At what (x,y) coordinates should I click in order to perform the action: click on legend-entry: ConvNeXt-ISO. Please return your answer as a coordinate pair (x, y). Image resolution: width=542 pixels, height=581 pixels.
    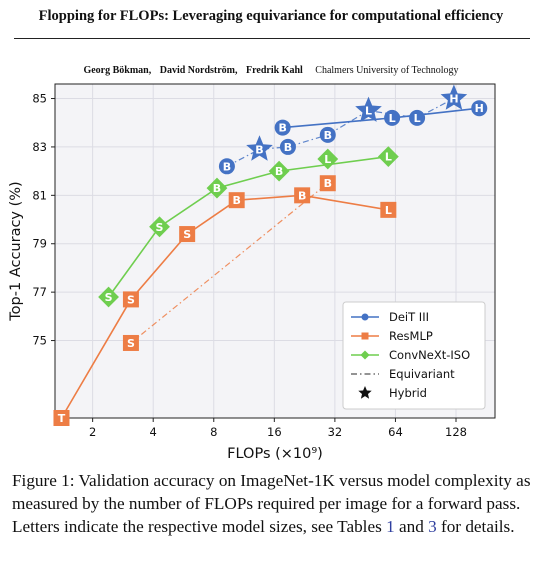
    Looking at the image, I should click on (410, 355).